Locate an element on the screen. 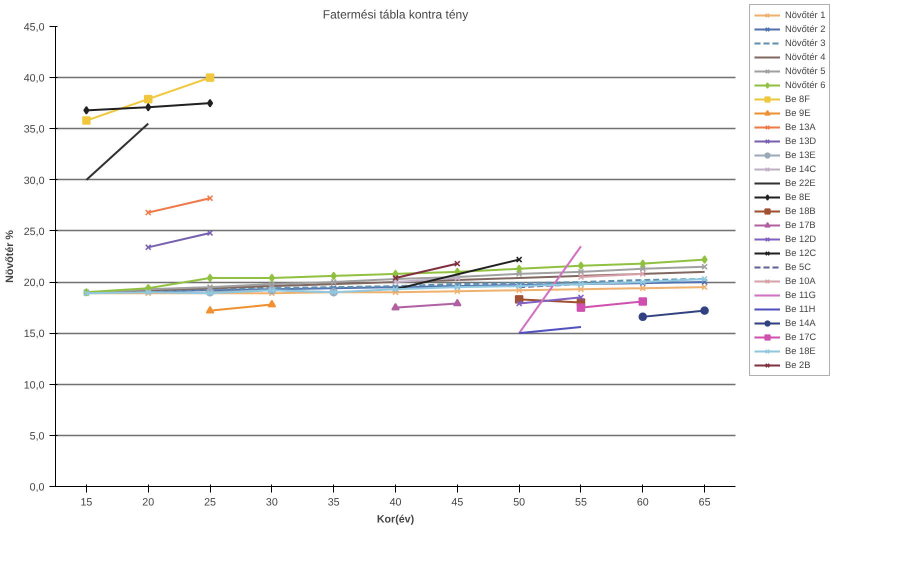 The image size is (919, 568). legend-label: Be 2B is located at coordinates (797, 365).